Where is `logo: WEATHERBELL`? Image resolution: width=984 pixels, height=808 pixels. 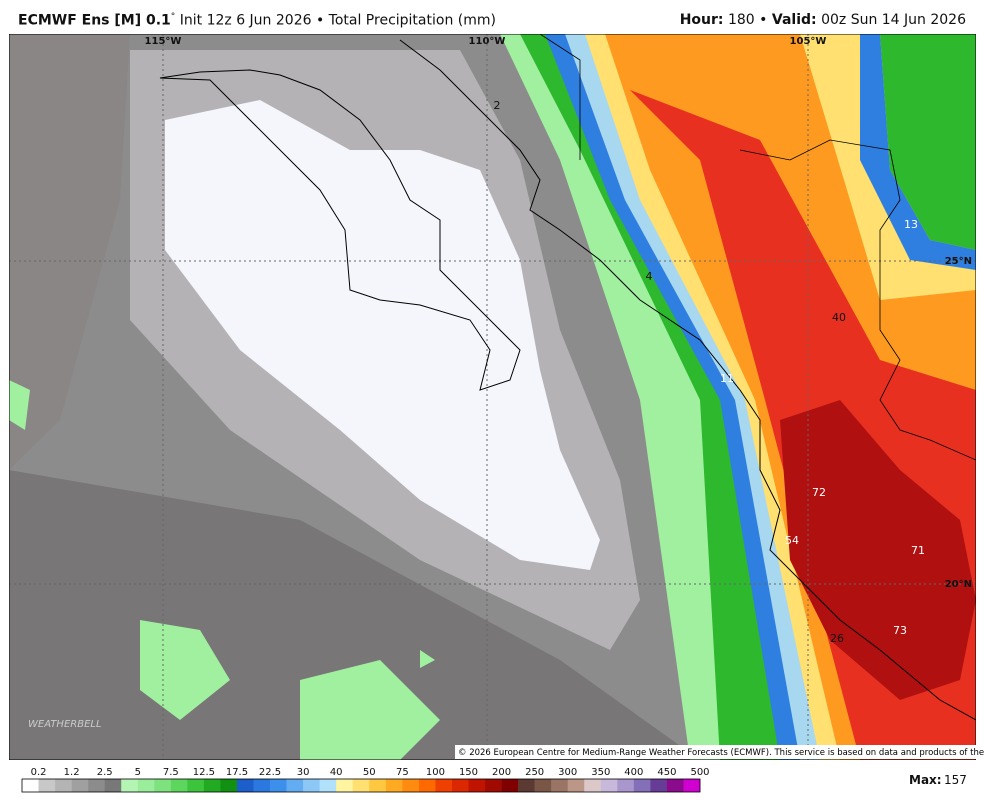
logo: WEATHERBELL is located at coordinates (65, 724).